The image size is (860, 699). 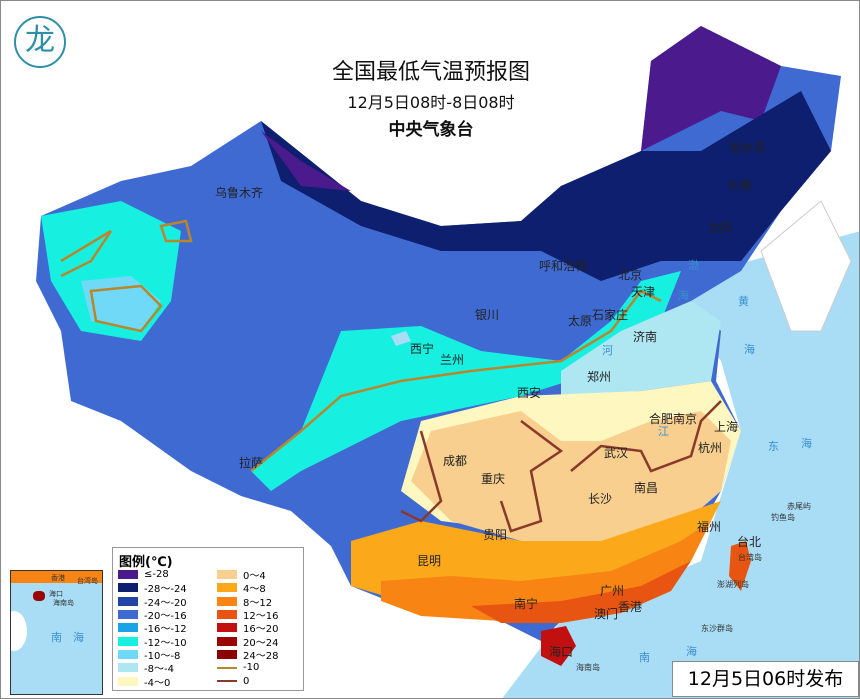 What do you see at coordinates (599, 377) in the screenshot?
I see `city-label: 郑州` at bounding box center [599, 377].